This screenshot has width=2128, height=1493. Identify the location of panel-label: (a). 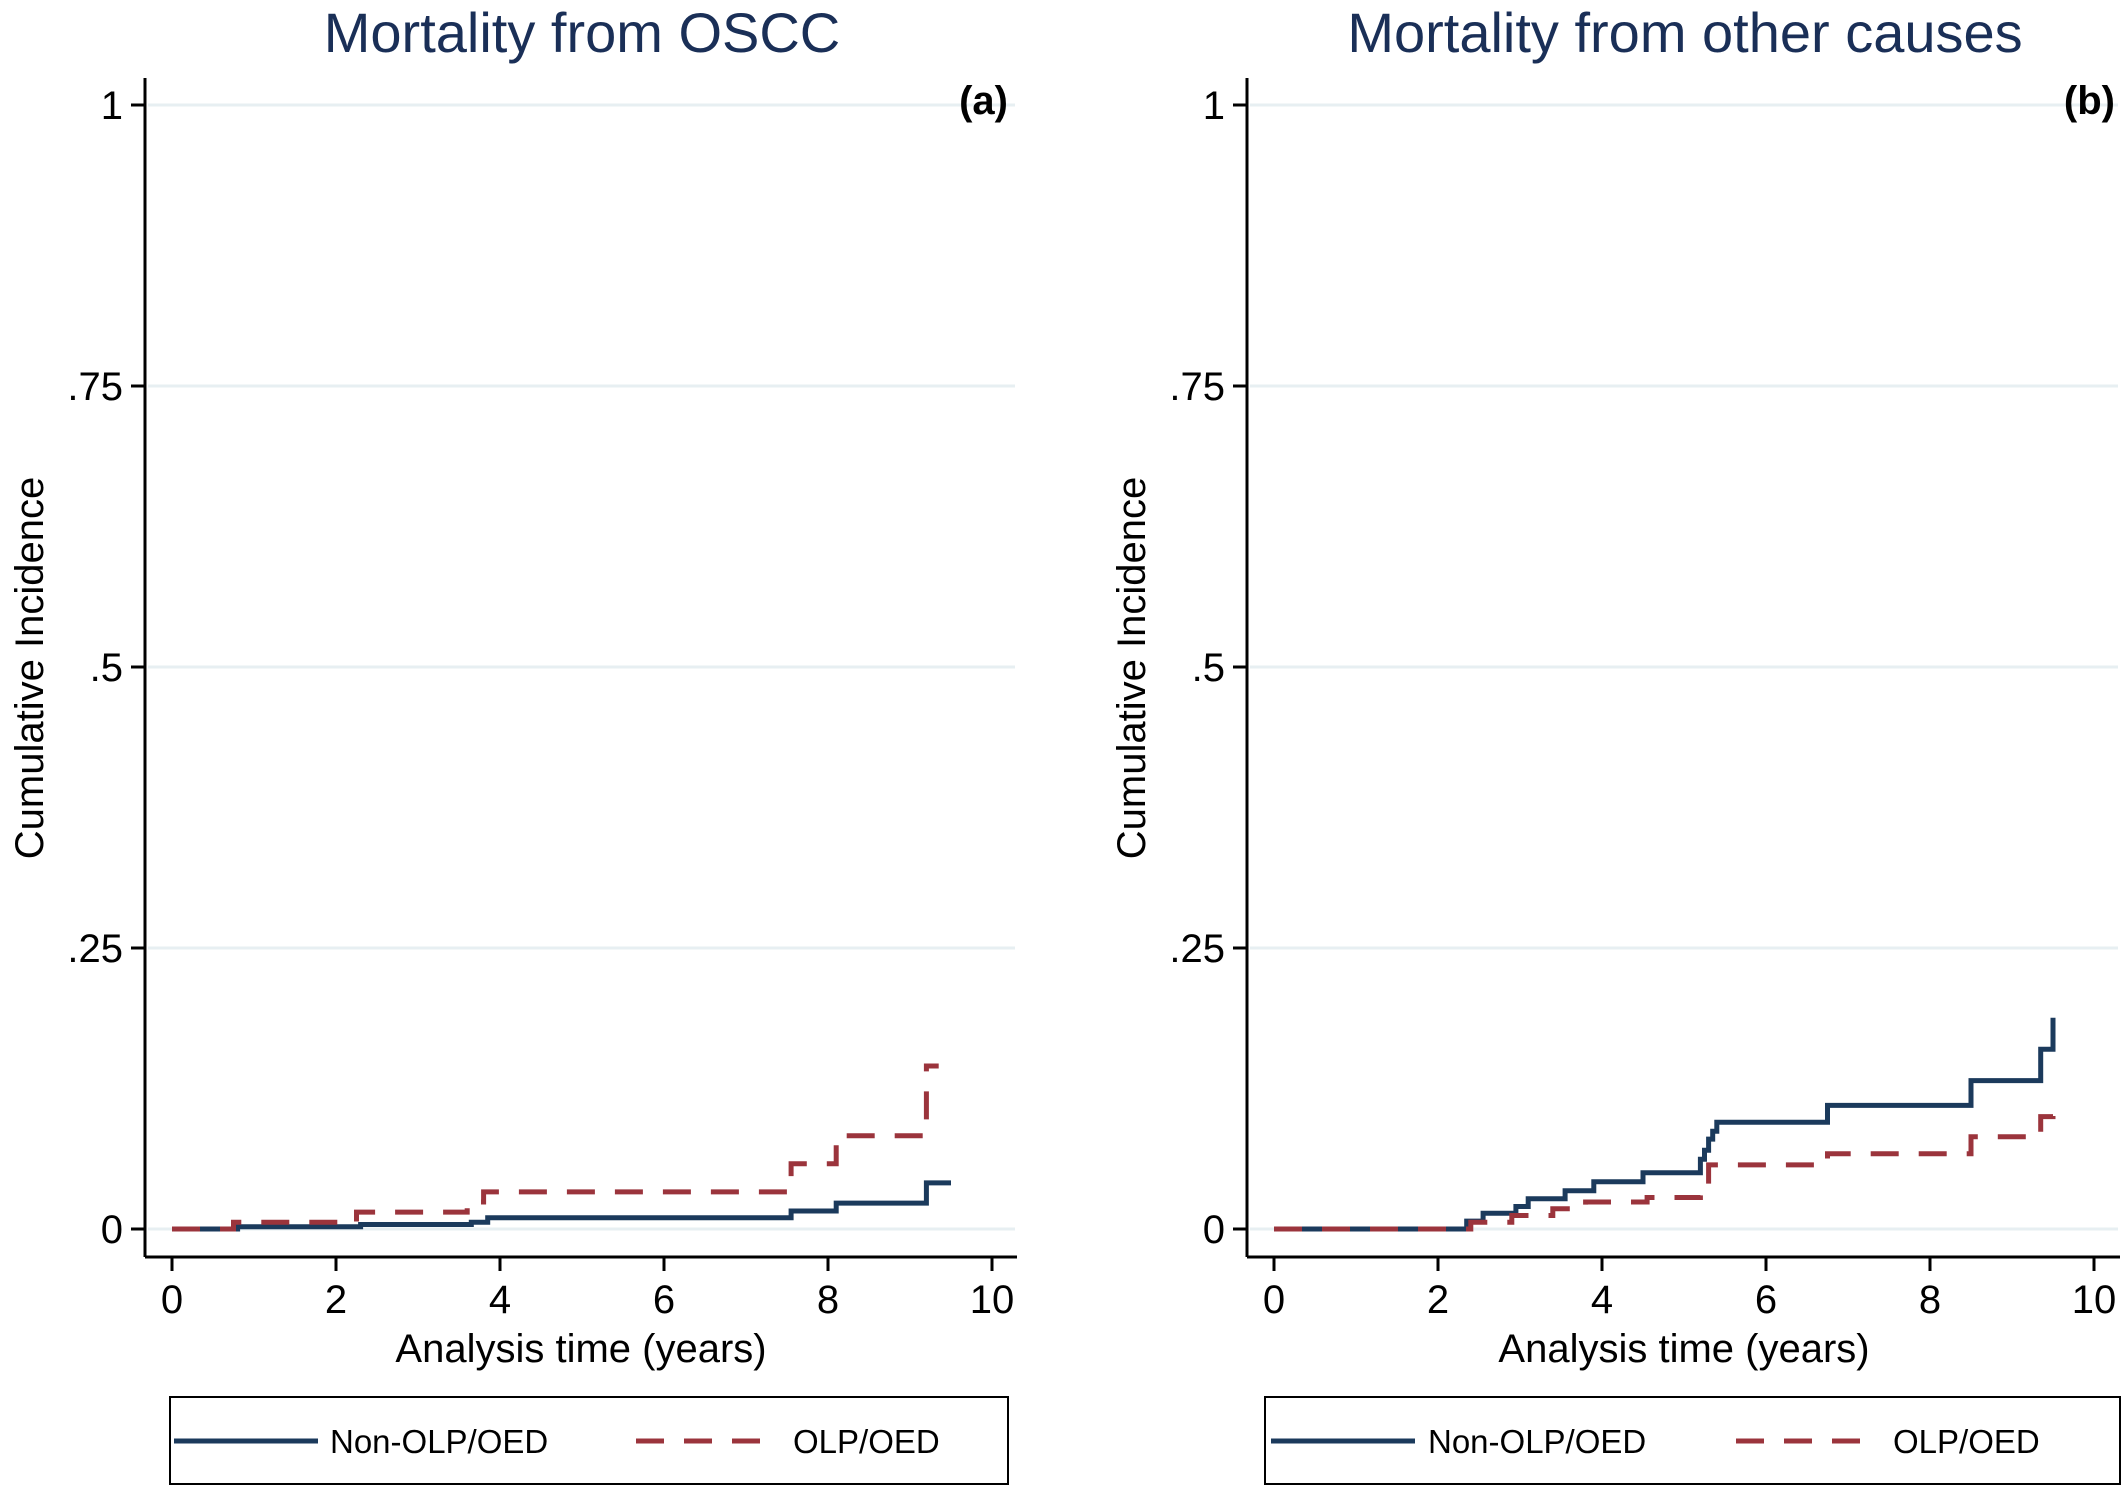
(983, 101).